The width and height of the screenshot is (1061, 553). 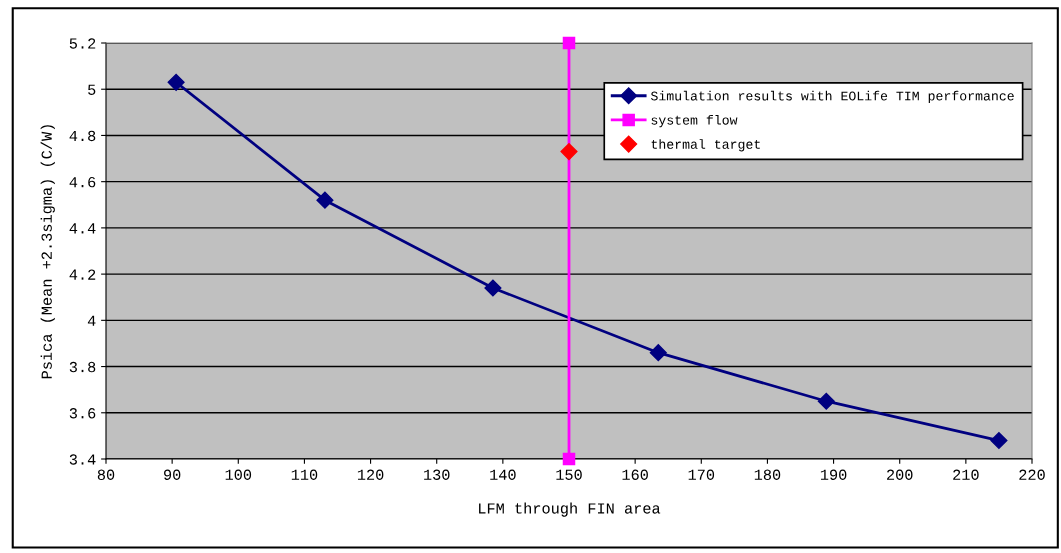 What do you see at coordinates (705, 145) in the screenshot?
I see `legend-label: thermal target` at bounding box center [705, 145].